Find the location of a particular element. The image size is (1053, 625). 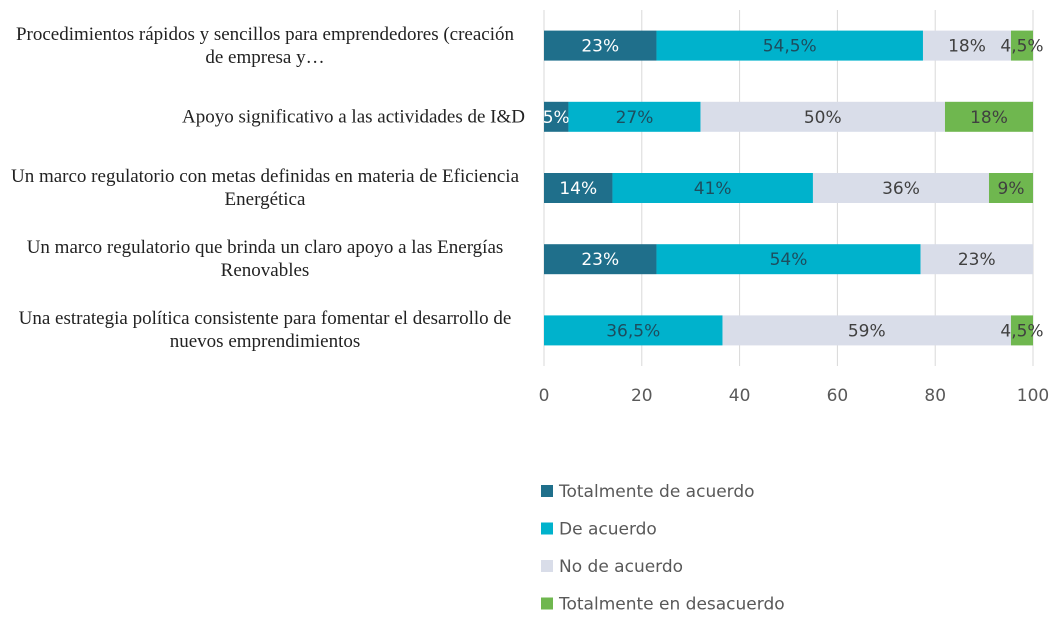

legend-label: De acuerdo is located at coordinates (608, 530).